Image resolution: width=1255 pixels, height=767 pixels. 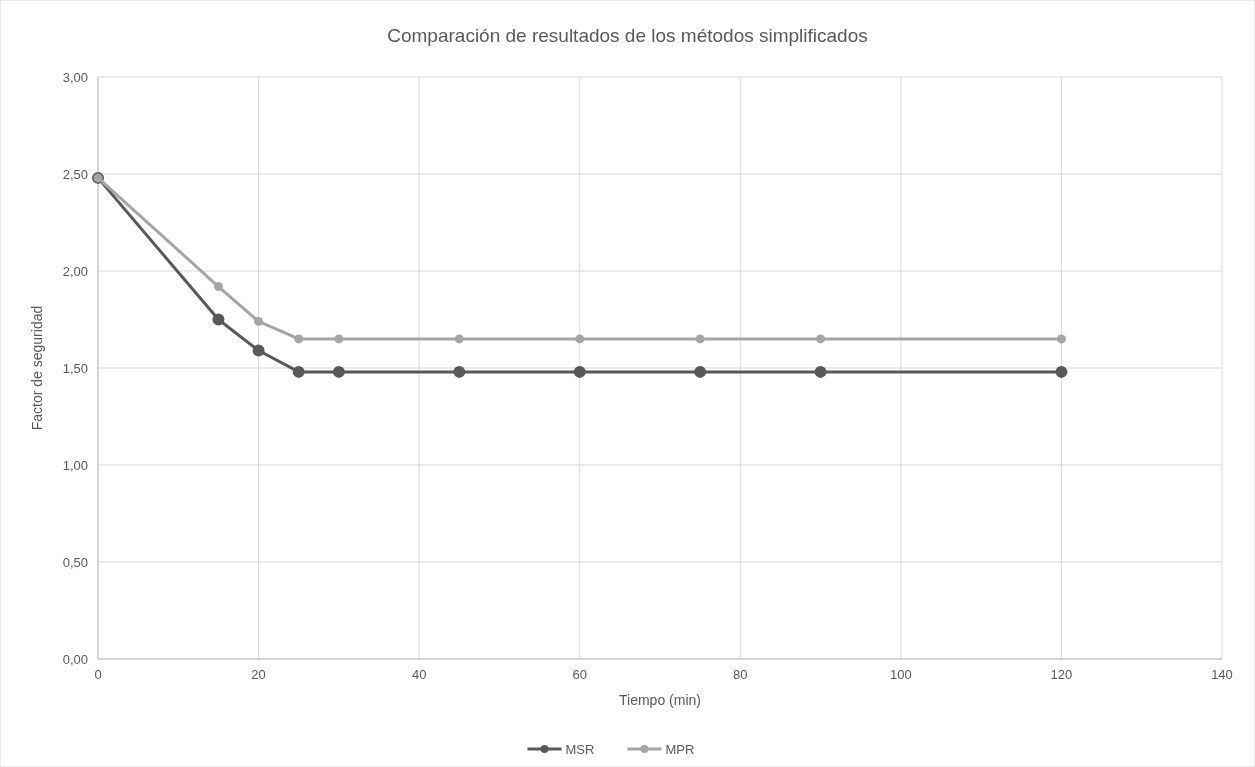 I want to click on legend-label: MSR, so click(x=580, y=749).